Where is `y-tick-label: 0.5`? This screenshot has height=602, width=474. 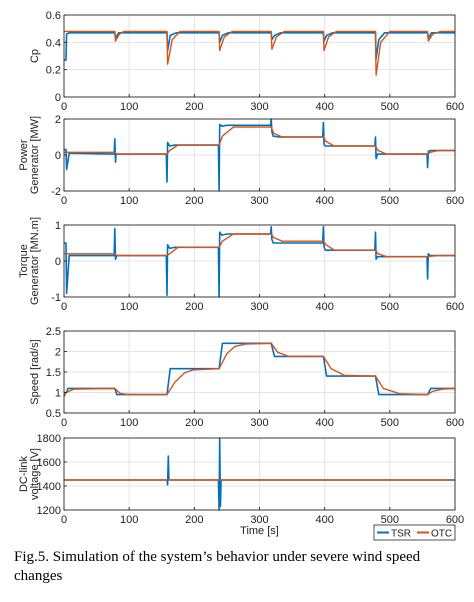 y-tick-label: 0.5 is located at coordinates (53, 414).